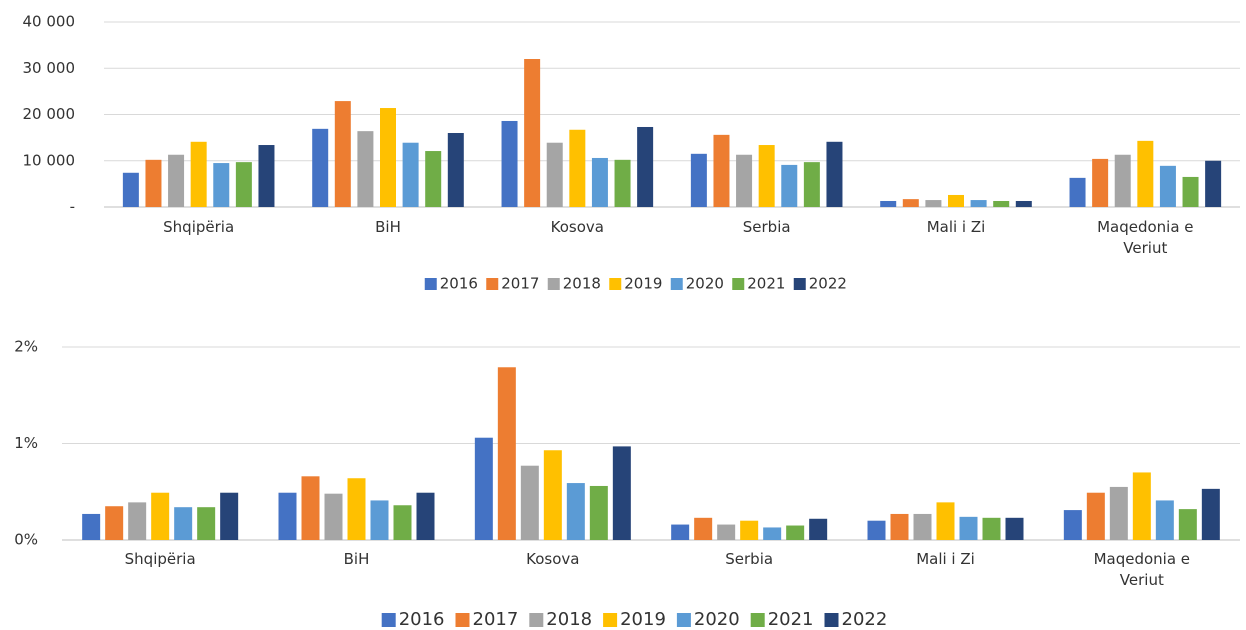  I want to click on y-tick-label: -, so click(72, 207).